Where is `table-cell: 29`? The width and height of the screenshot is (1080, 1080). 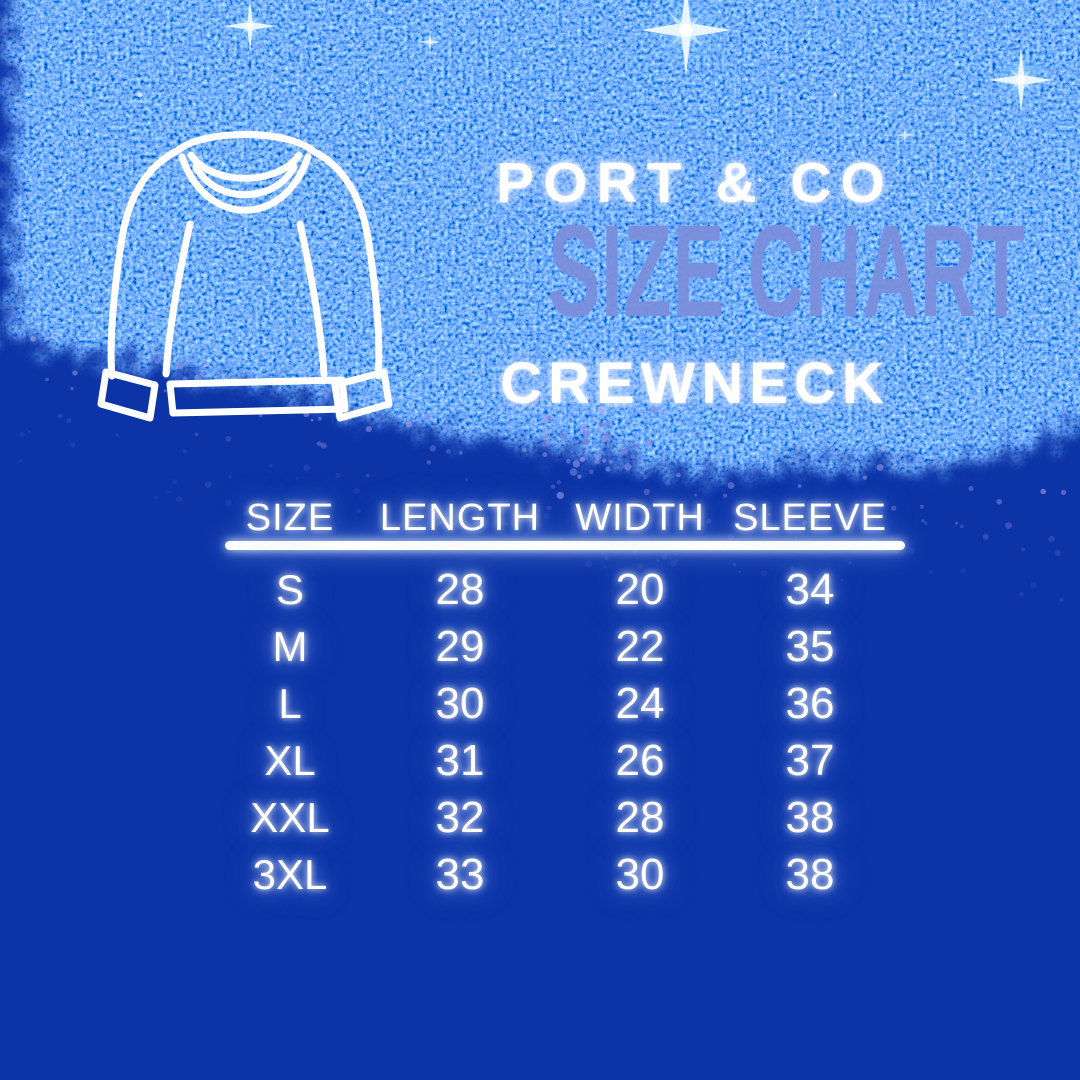
table-cell: 29 is located at coordinates (460, 646).